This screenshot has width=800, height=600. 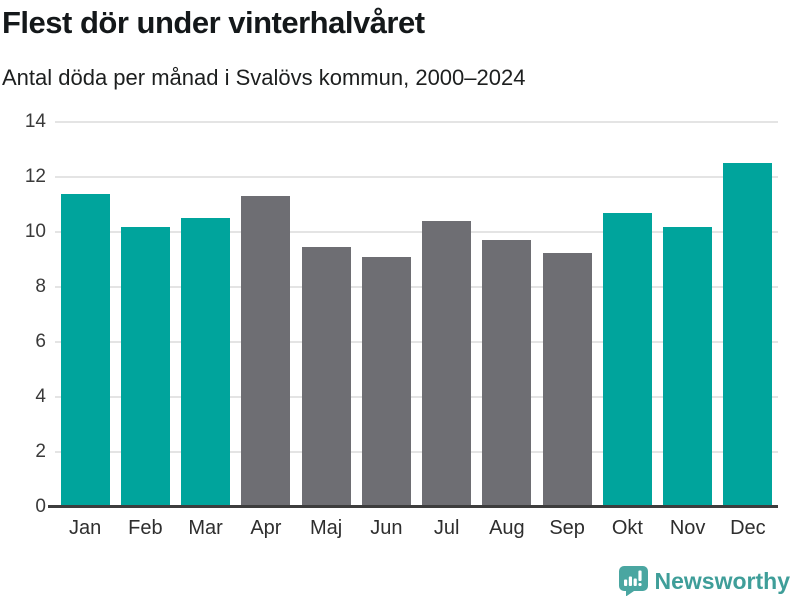 I want to click on y-tick-label-2: 2, so click(x=40, y=451).